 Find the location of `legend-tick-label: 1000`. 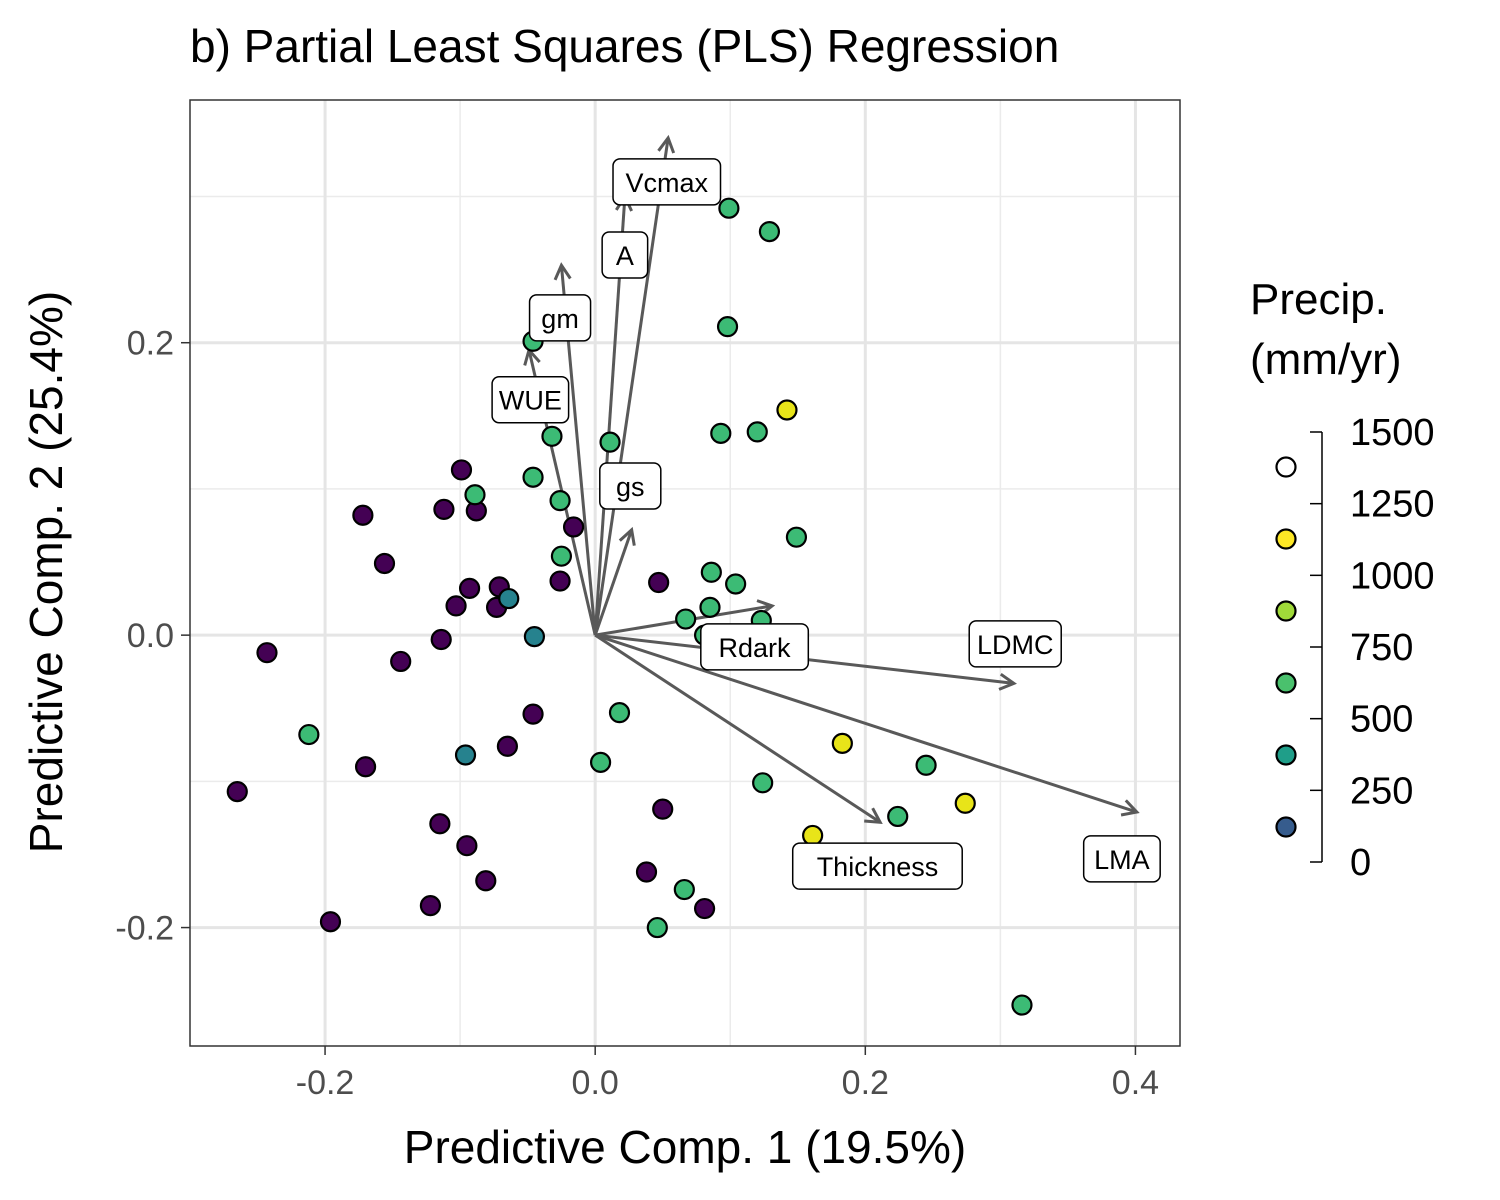

legend-tick-label: 1000 is located at coordinates (1392, 576).